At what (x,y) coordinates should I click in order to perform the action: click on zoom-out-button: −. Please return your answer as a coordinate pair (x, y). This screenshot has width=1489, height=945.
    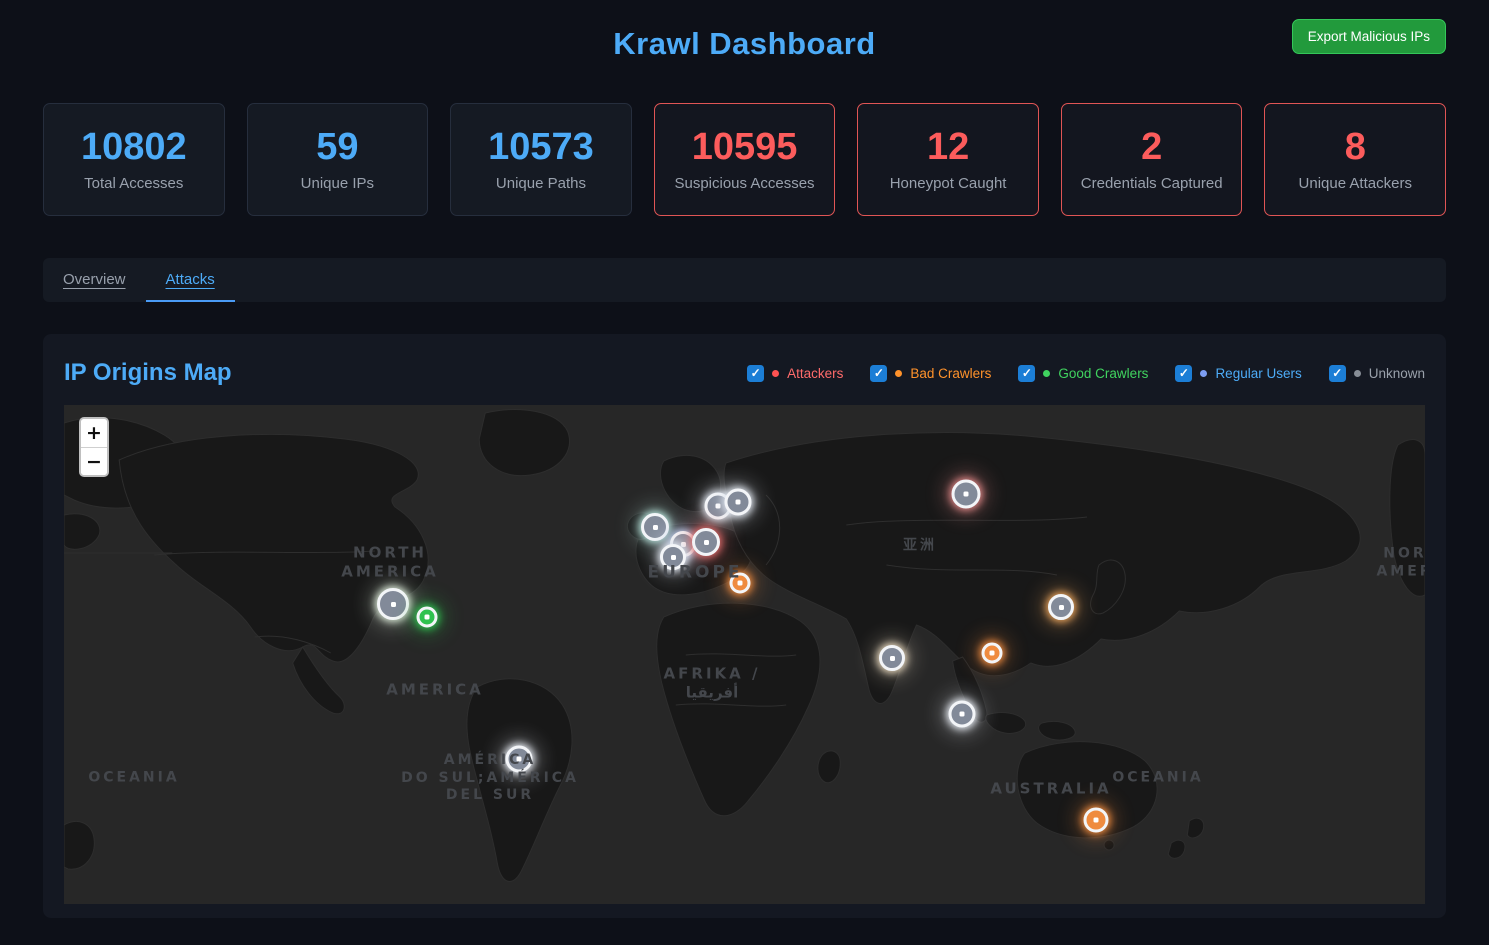
    Looking at the image, I should click on (94, 461).